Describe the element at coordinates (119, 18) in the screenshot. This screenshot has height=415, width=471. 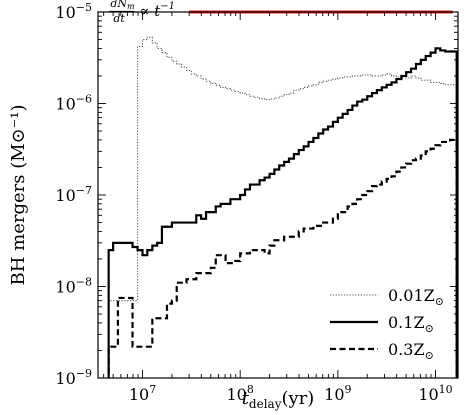
I see `annotation-denominator: dt` at that location.